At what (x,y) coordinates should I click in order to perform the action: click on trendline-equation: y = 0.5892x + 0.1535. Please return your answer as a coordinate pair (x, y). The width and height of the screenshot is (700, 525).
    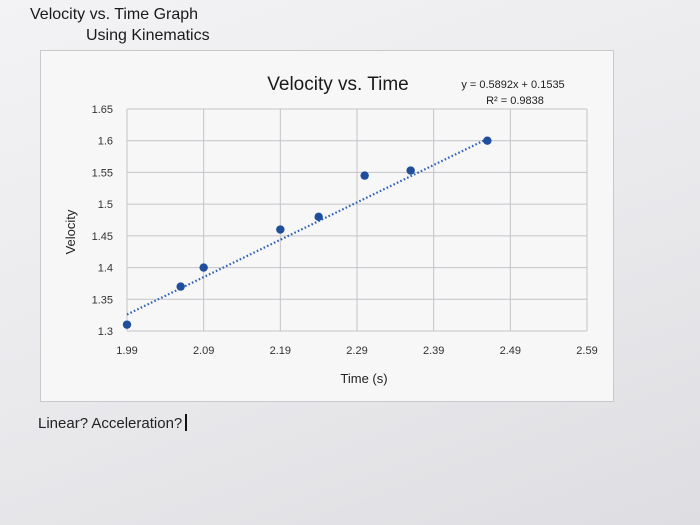
    Looking at the image, I should click on (512, 85).